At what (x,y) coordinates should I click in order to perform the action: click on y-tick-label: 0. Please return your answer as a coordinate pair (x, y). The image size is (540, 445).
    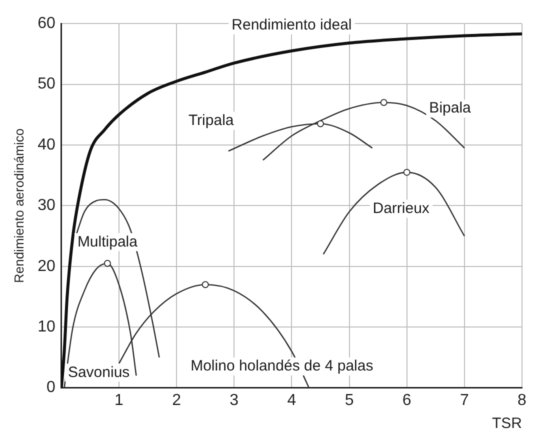
    Looking at the image, I should click on (51, 387).